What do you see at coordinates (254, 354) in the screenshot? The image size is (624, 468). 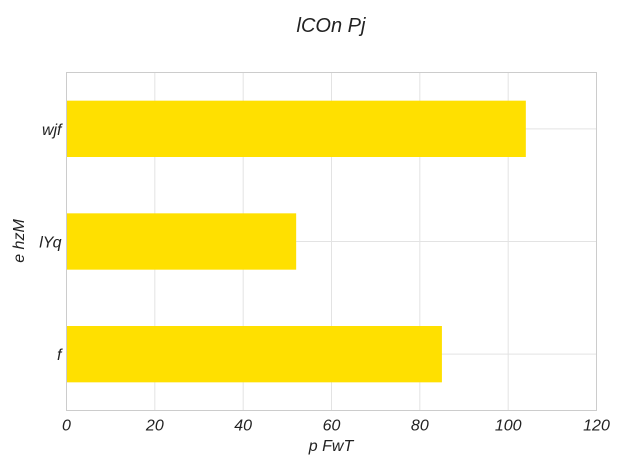 I see `bar-f` at bounding box center [254, 354].